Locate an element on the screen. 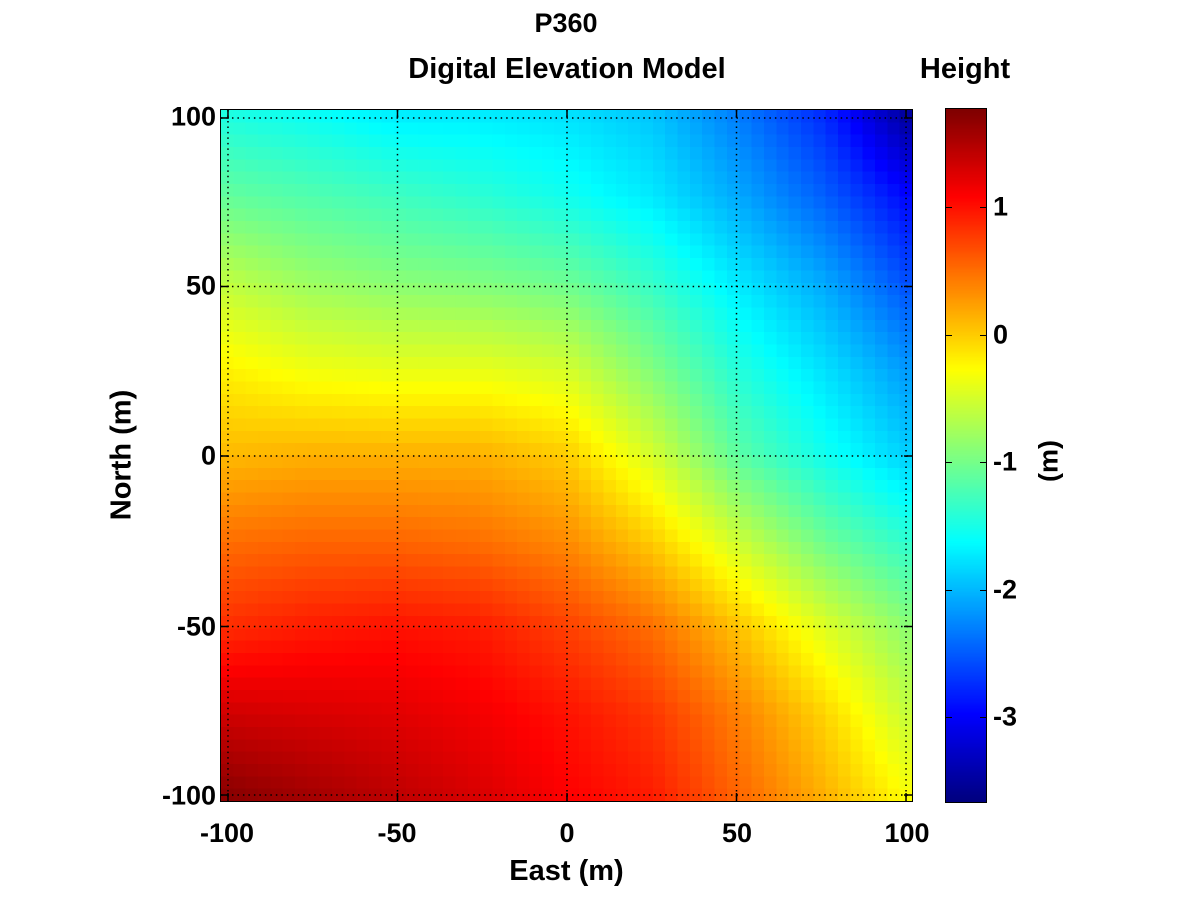 Image resolution: width=1200 pixels, height=901 pixels. y-tick-label: 100 is located at coordinates (193, 116).